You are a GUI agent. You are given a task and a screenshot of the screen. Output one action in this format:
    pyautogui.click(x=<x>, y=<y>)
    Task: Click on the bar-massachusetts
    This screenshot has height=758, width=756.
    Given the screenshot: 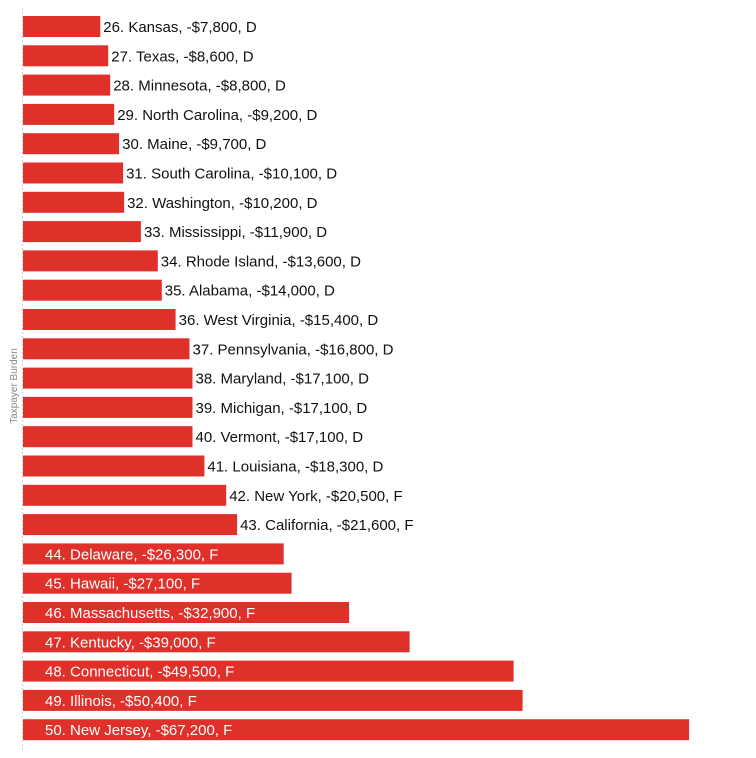 What is the action you would take?
    pyautogui.click(x=186, y=612)
    